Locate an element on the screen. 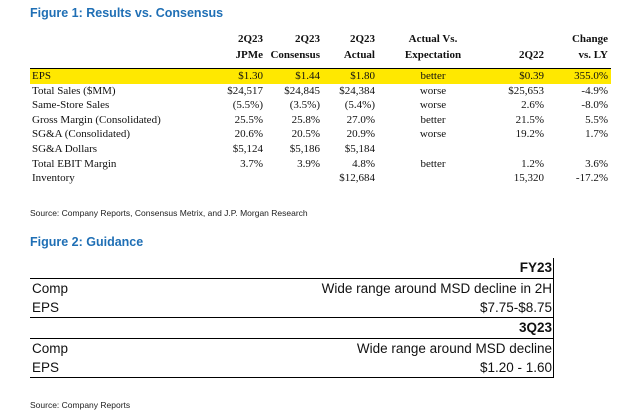 The height and width of the screenshot is (419, 619). cell-cons: 20.5% is located at coordinates (305, 134).